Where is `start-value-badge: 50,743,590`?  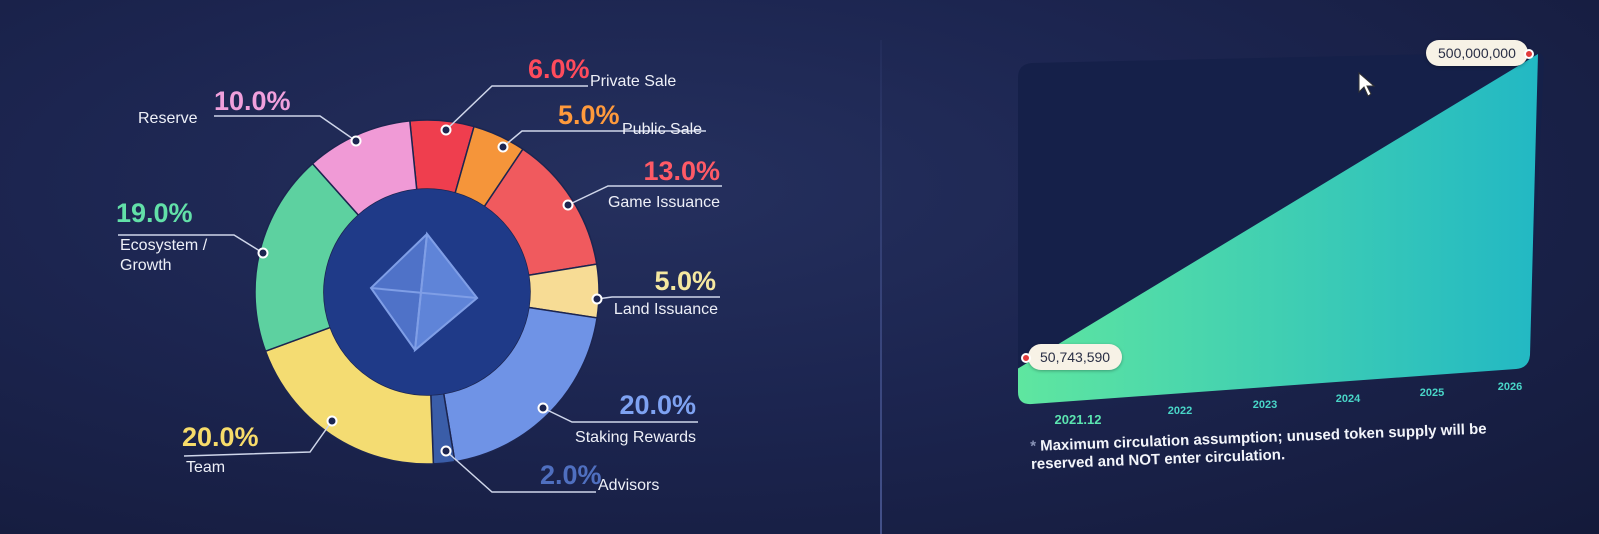 start-value-badge: 50,743,590 is located at coordinates (1072, 357).